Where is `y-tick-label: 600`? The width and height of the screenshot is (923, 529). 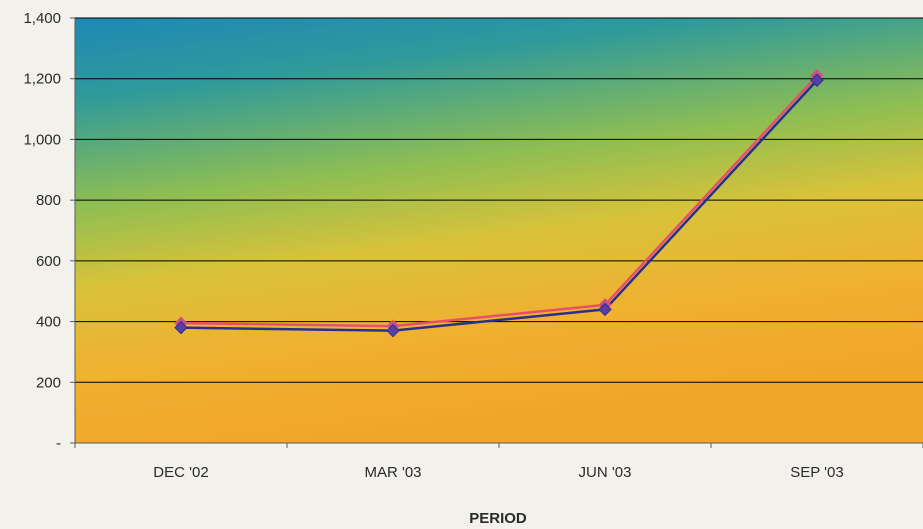 y-tick-label: 600 is located at coordinates (48, 261).